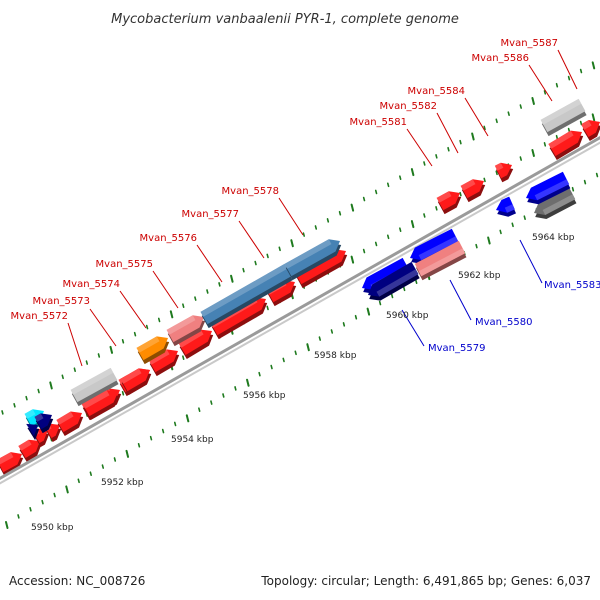 Image resolution: width=600 pixels, height=600 pixels. Describe the element at coordinates (264, 396) in the screenshot. I see `tick-label-5956: 5956 kbp` at that location.